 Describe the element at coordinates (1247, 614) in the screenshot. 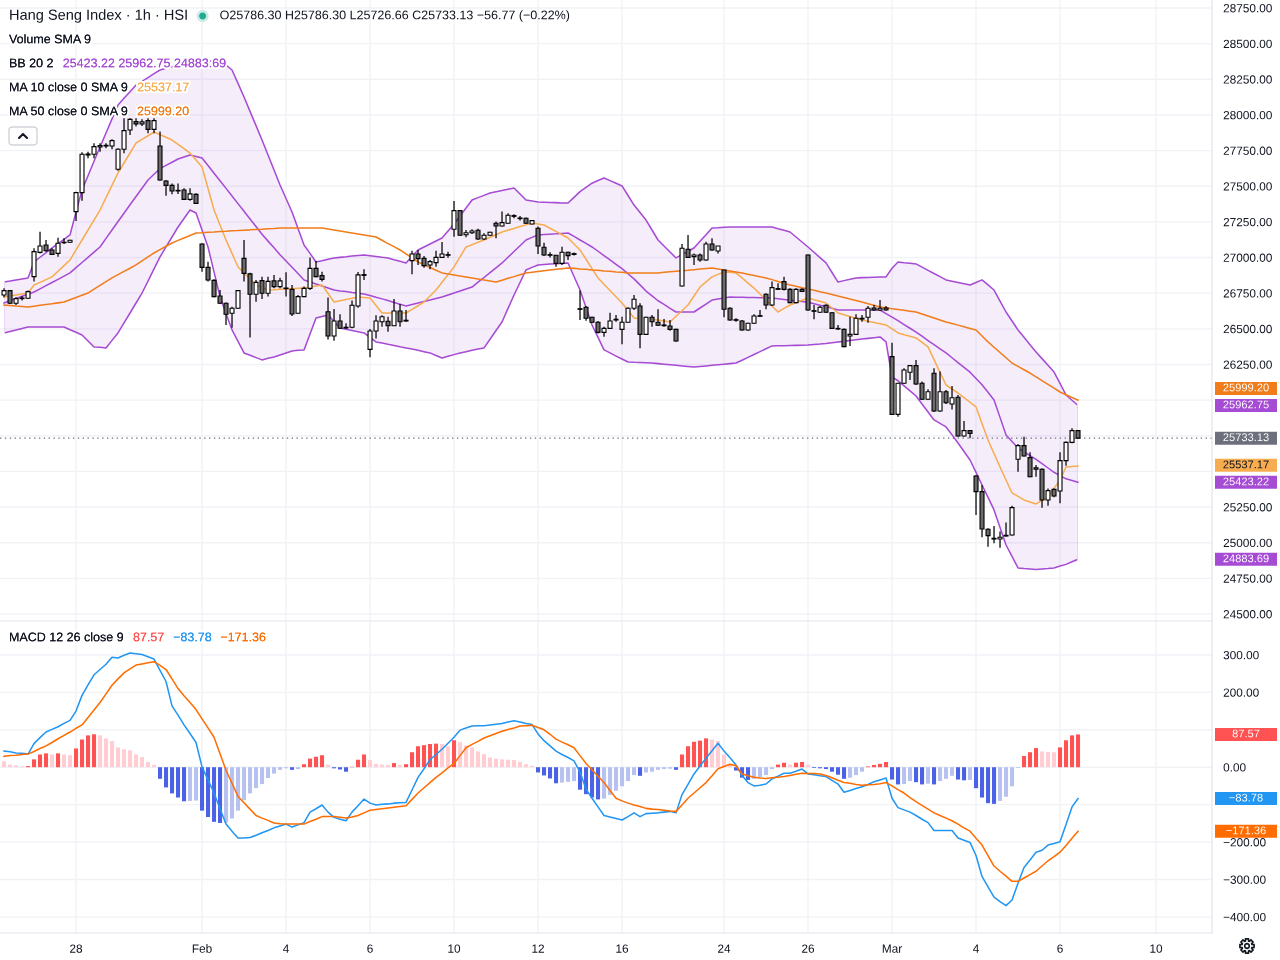

I see `y-tick-label: 24500.00` at that location.